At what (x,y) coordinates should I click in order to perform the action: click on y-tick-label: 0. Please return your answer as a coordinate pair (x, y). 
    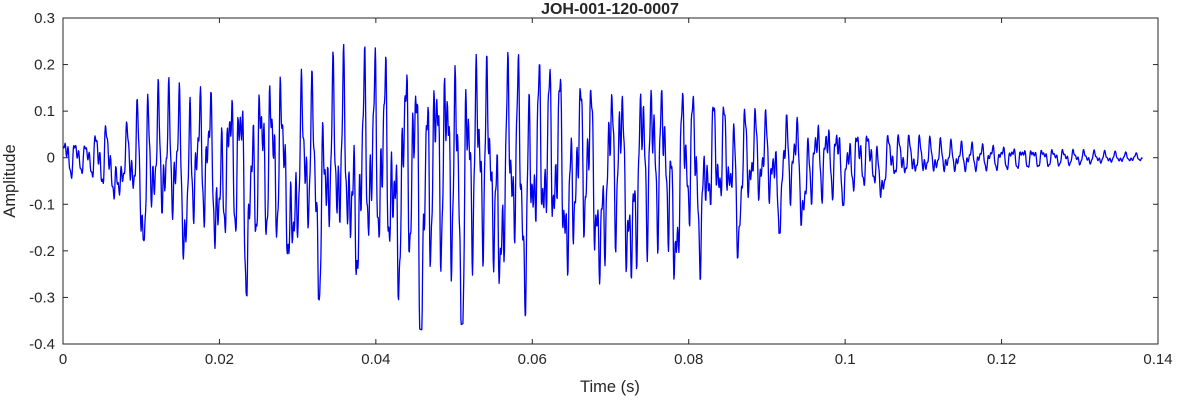
    Looking at the image, I should click on (51, 158).